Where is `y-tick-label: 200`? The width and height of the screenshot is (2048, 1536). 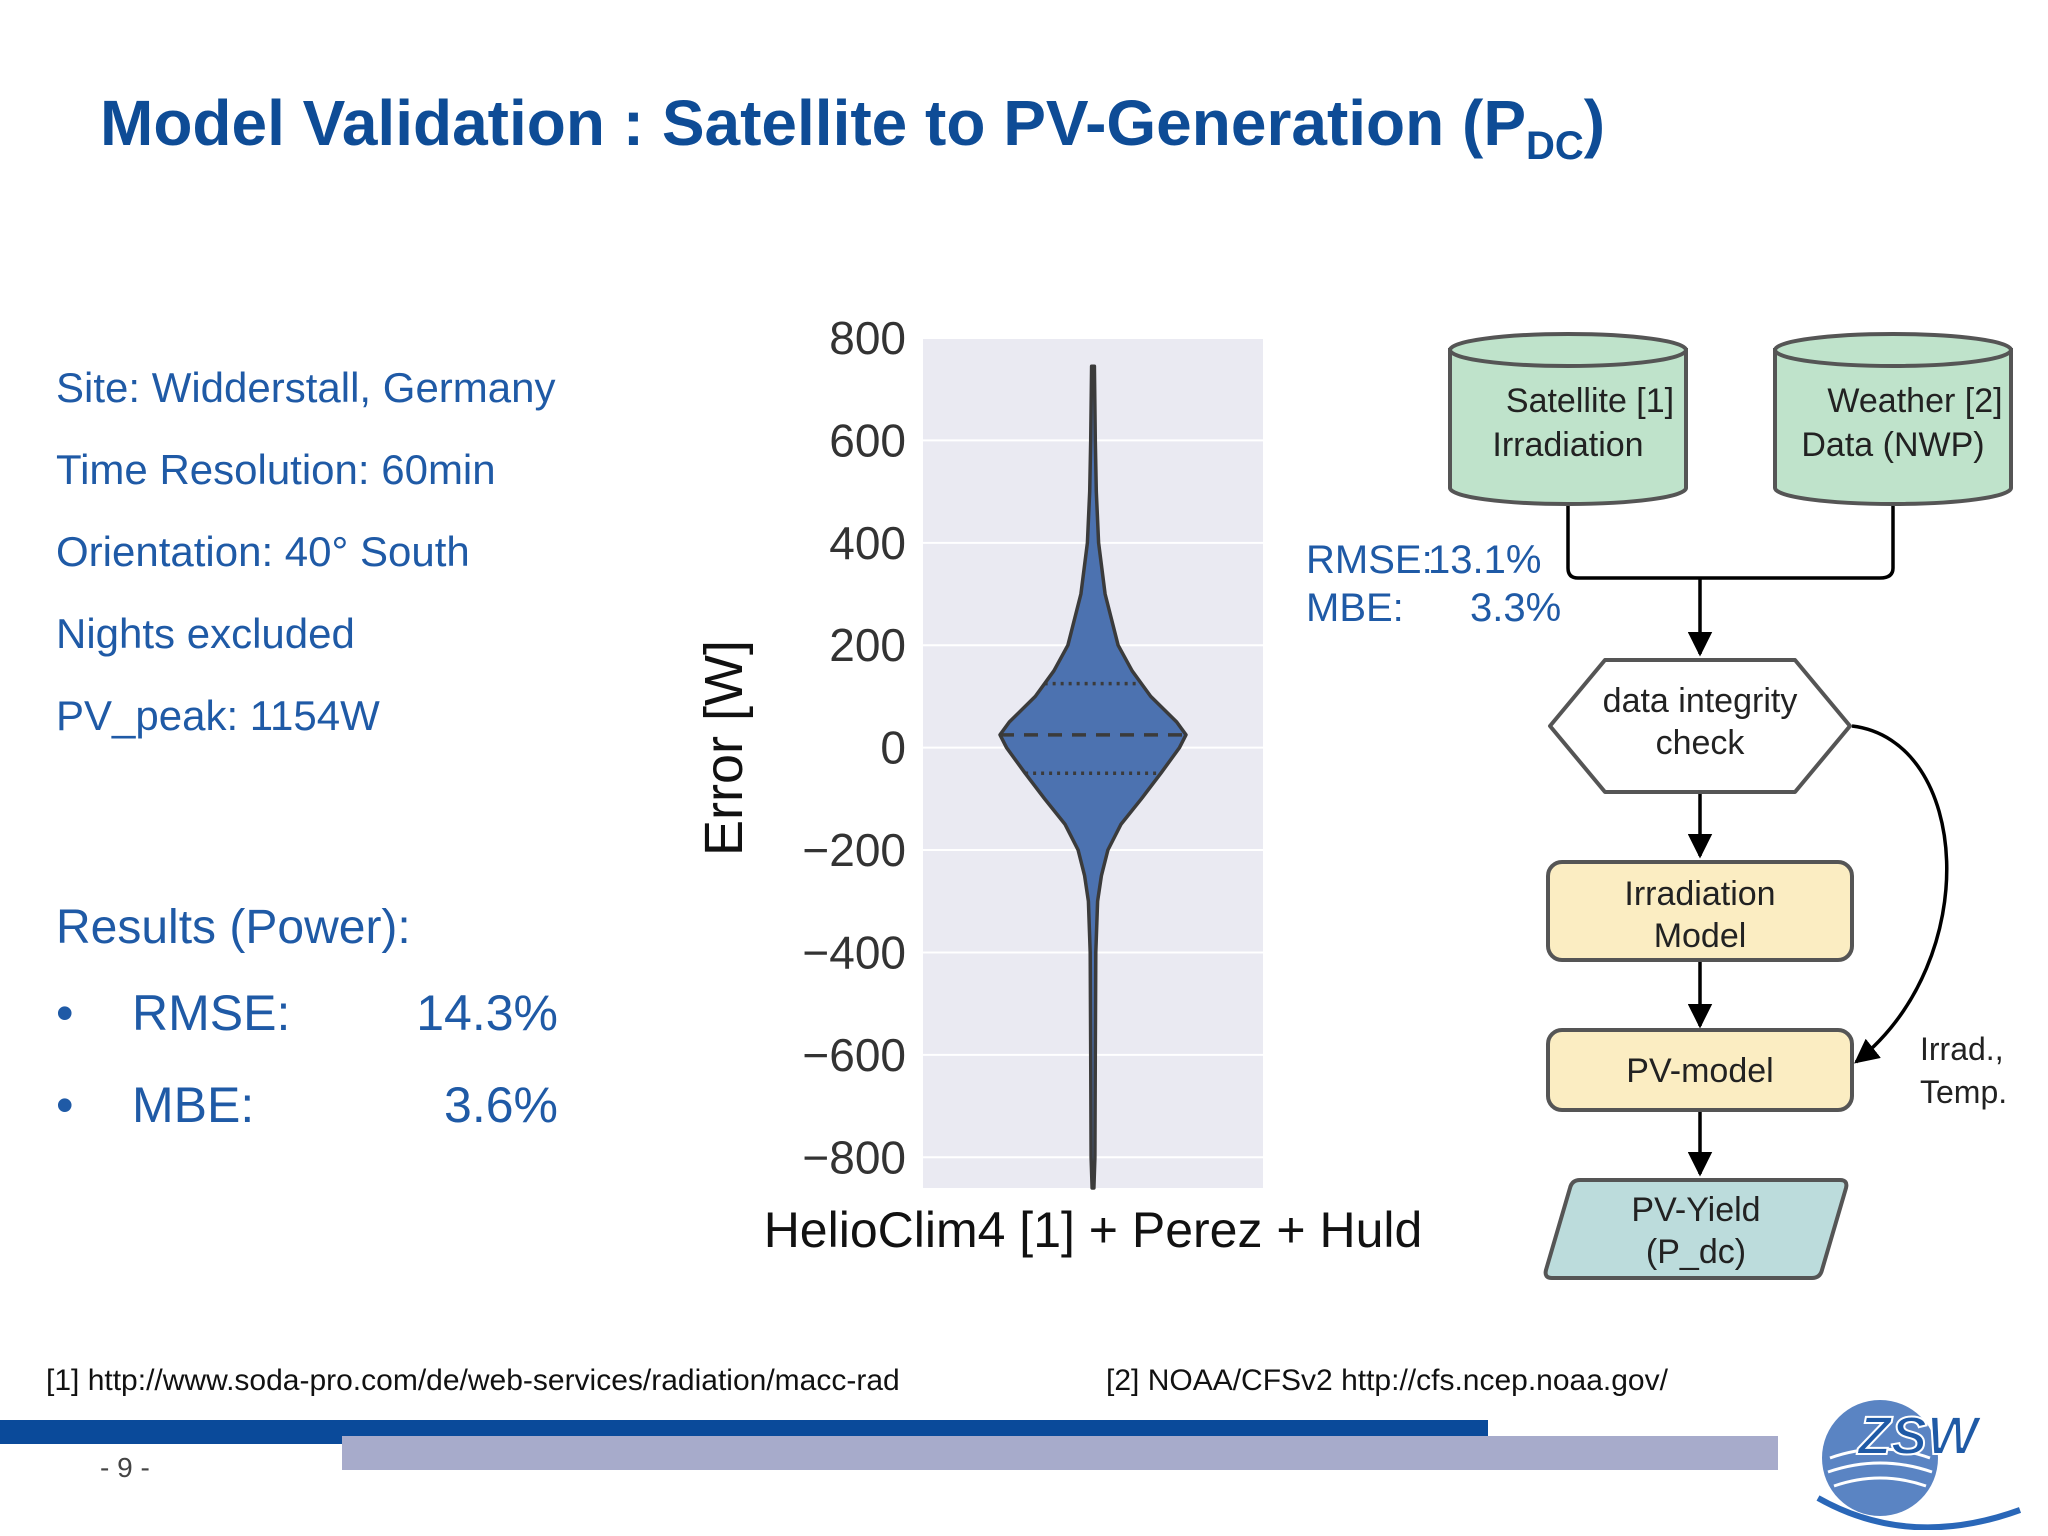 y-tick-label: 200 is located at coordinates (867, 645).